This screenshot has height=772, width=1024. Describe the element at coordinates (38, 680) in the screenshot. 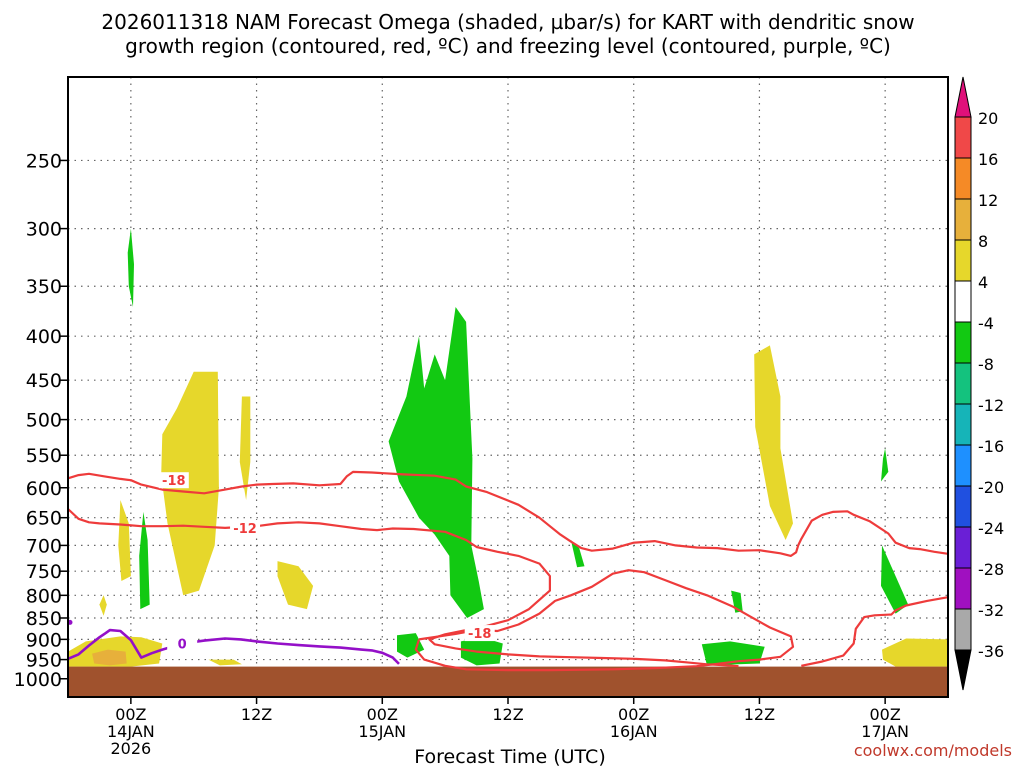

I see `y-tick-label-1000: 1000` at that location.